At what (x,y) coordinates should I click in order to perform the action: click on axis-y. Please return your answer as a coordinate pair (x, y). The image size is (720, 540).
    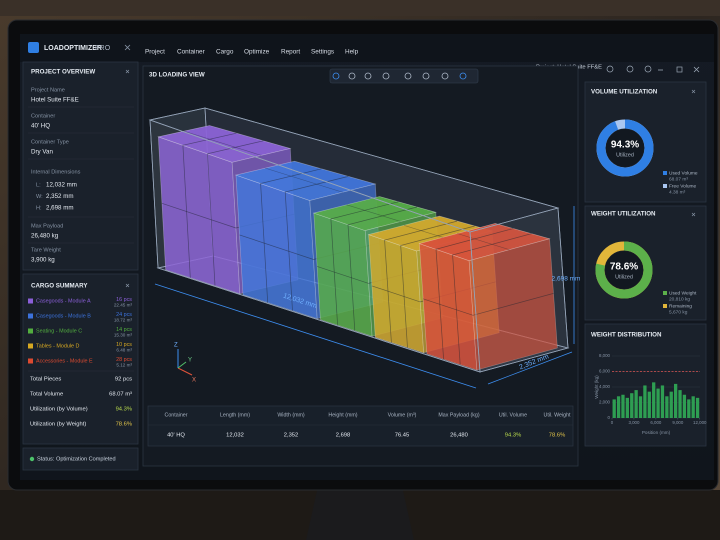
    Looking at the image, I should click on (182, 365).